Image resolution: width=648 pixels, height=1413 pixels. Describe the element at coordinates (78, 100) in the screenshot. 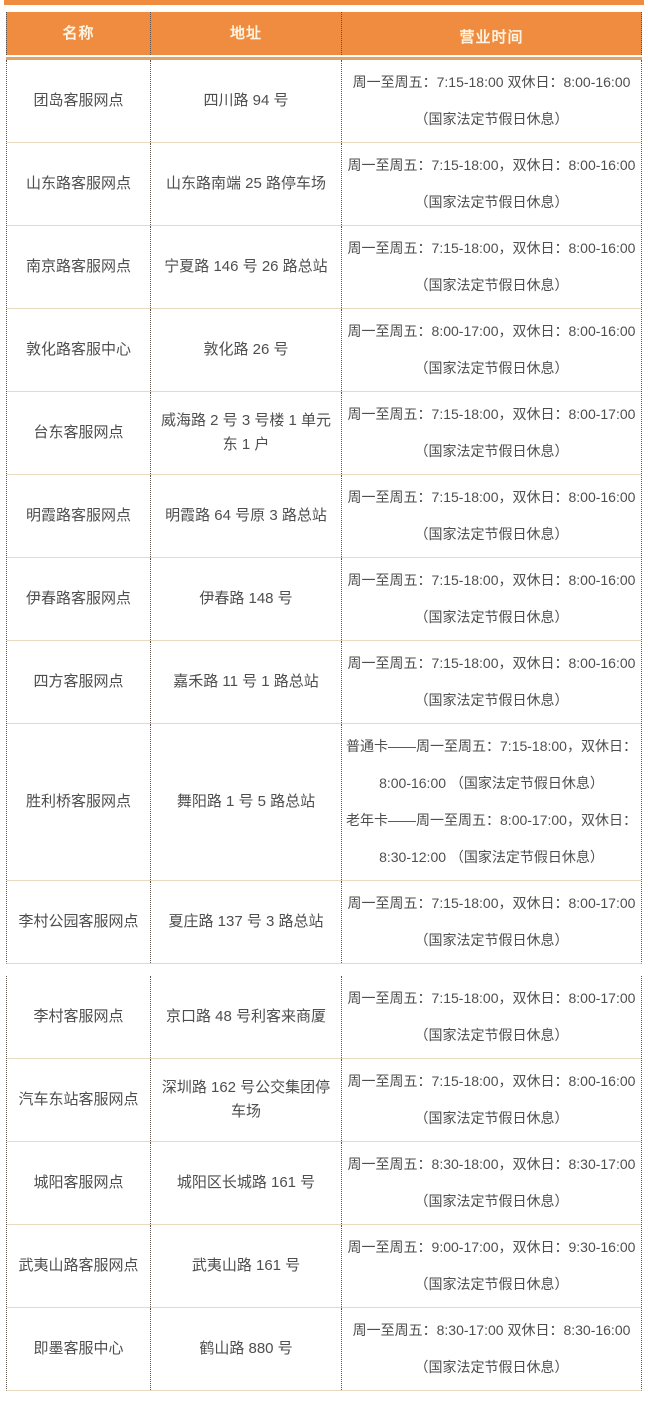

I see `outlet-name: 团岛客服网点` at that location.